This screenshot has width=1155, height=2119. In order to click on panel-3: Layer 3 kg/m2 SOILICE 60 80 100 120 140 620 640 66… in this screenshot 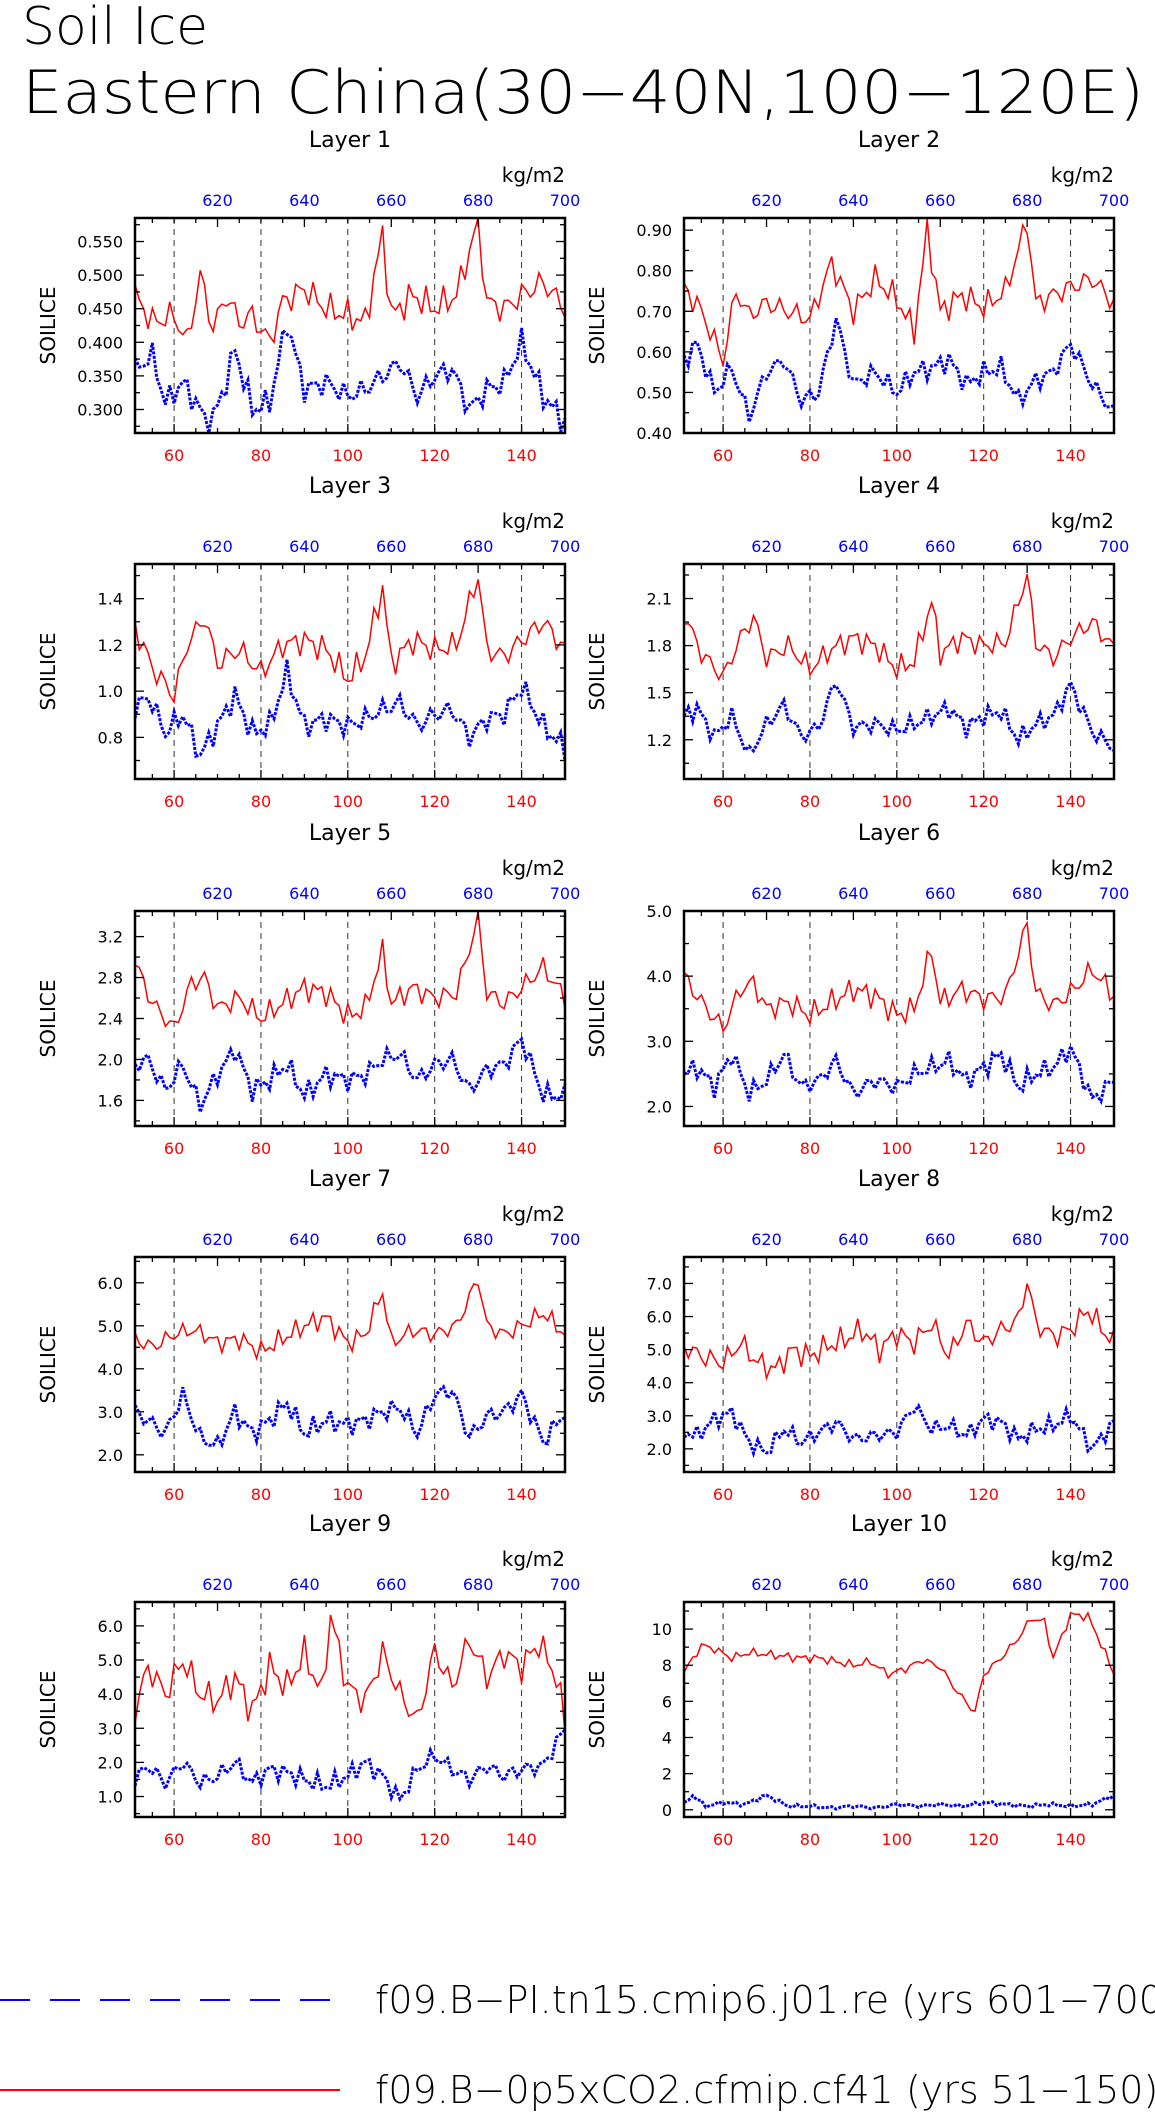, I will do `click(308, 642)`.